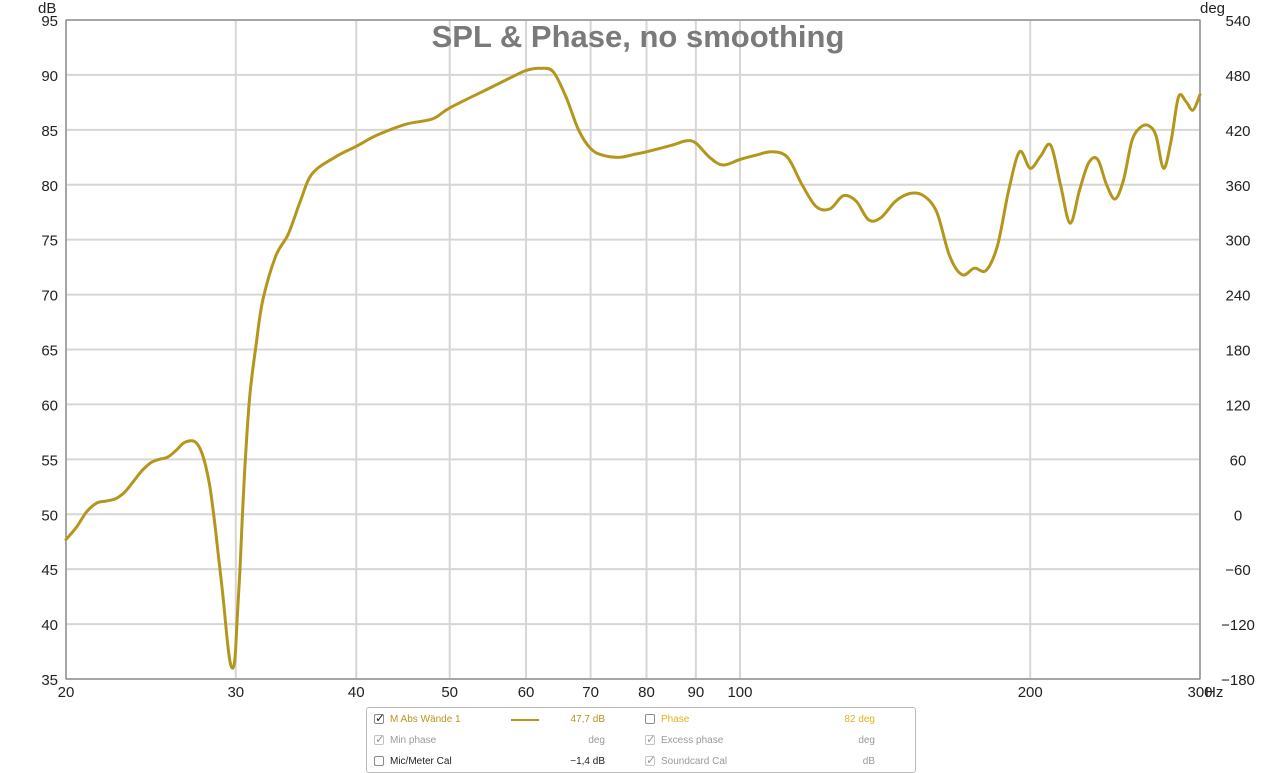 This screenshot has height=773, width=1280. What do you see at coordinates (1237, 296) in the screenshot?
I see `y2-tick-label: 240` at bounding box center [1237, 296].